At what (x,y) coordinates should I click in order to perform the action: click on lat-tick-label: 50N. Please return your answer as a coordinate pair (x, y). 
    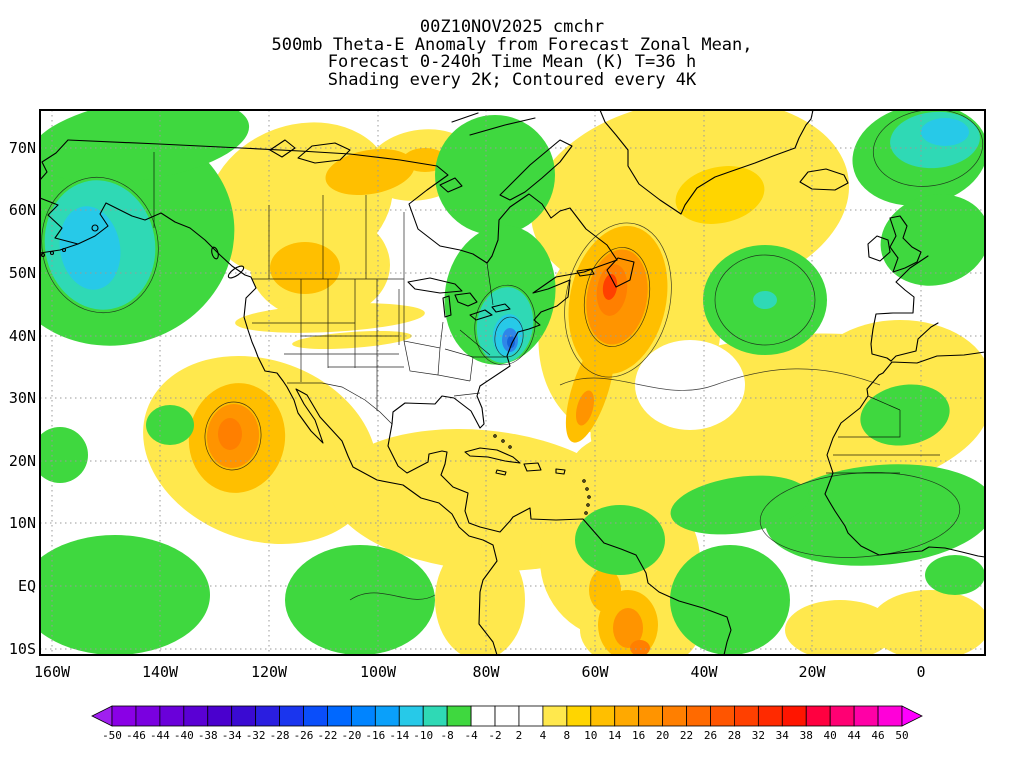
    Looking at the image, I should click on (22, 273).